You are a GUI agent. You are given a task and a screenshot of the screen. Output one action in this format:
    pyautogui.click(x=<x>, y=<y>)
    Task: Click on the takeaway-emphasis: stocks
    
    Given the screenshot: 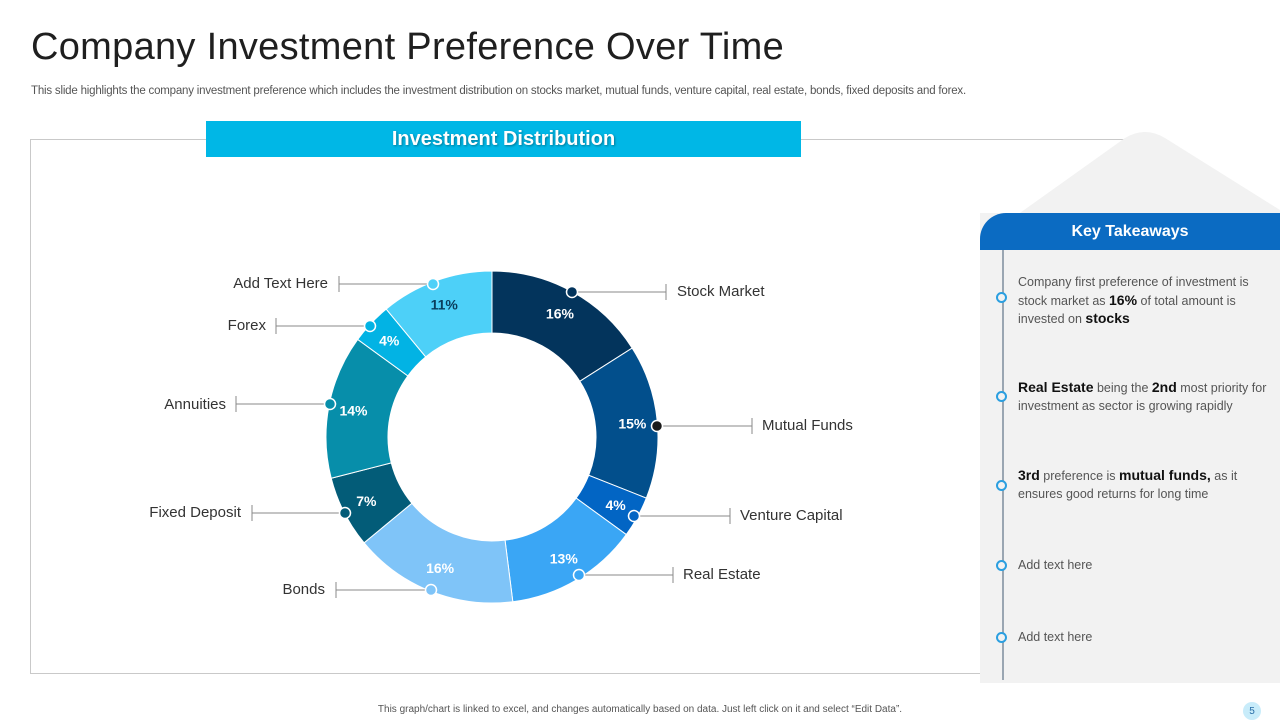 What is the action you would take?
    pyautogui.click(x=1107, y=318)
    